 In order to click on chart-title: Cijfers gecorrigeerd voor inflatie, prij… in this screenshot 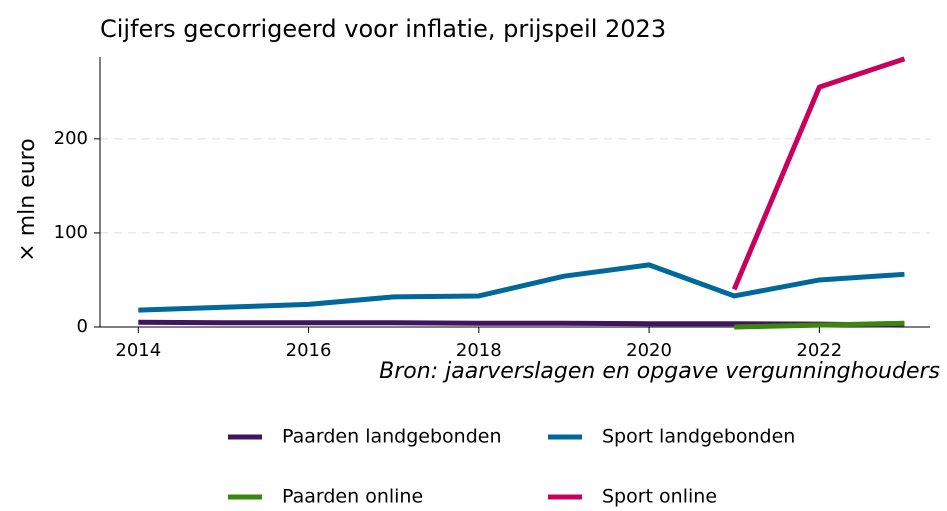, I will do `click(383, 29)`.